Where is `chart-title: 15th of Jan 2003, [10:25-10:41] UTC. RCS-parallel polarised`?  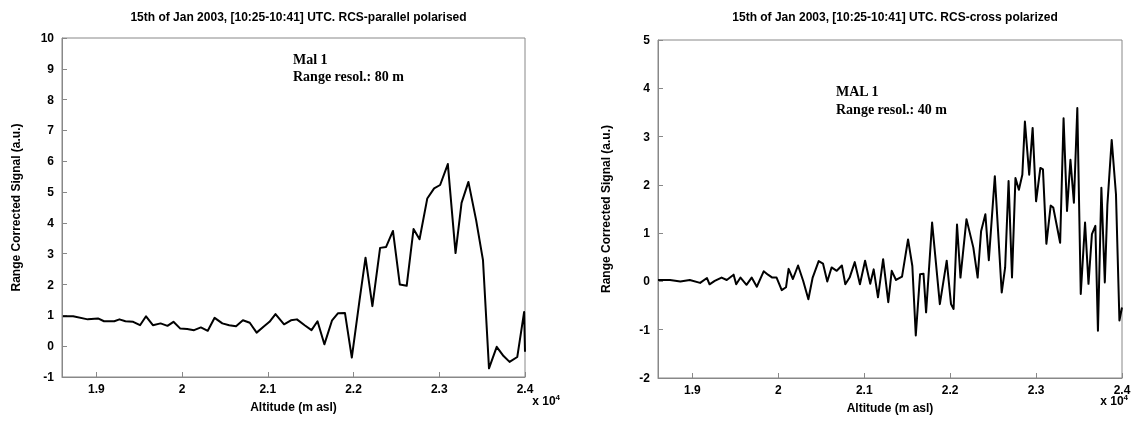 chart-title: 15th of Jan 2003, [10:25-10:41] UTC. RCS-parallel polarised is located at coordinates (298, 17).